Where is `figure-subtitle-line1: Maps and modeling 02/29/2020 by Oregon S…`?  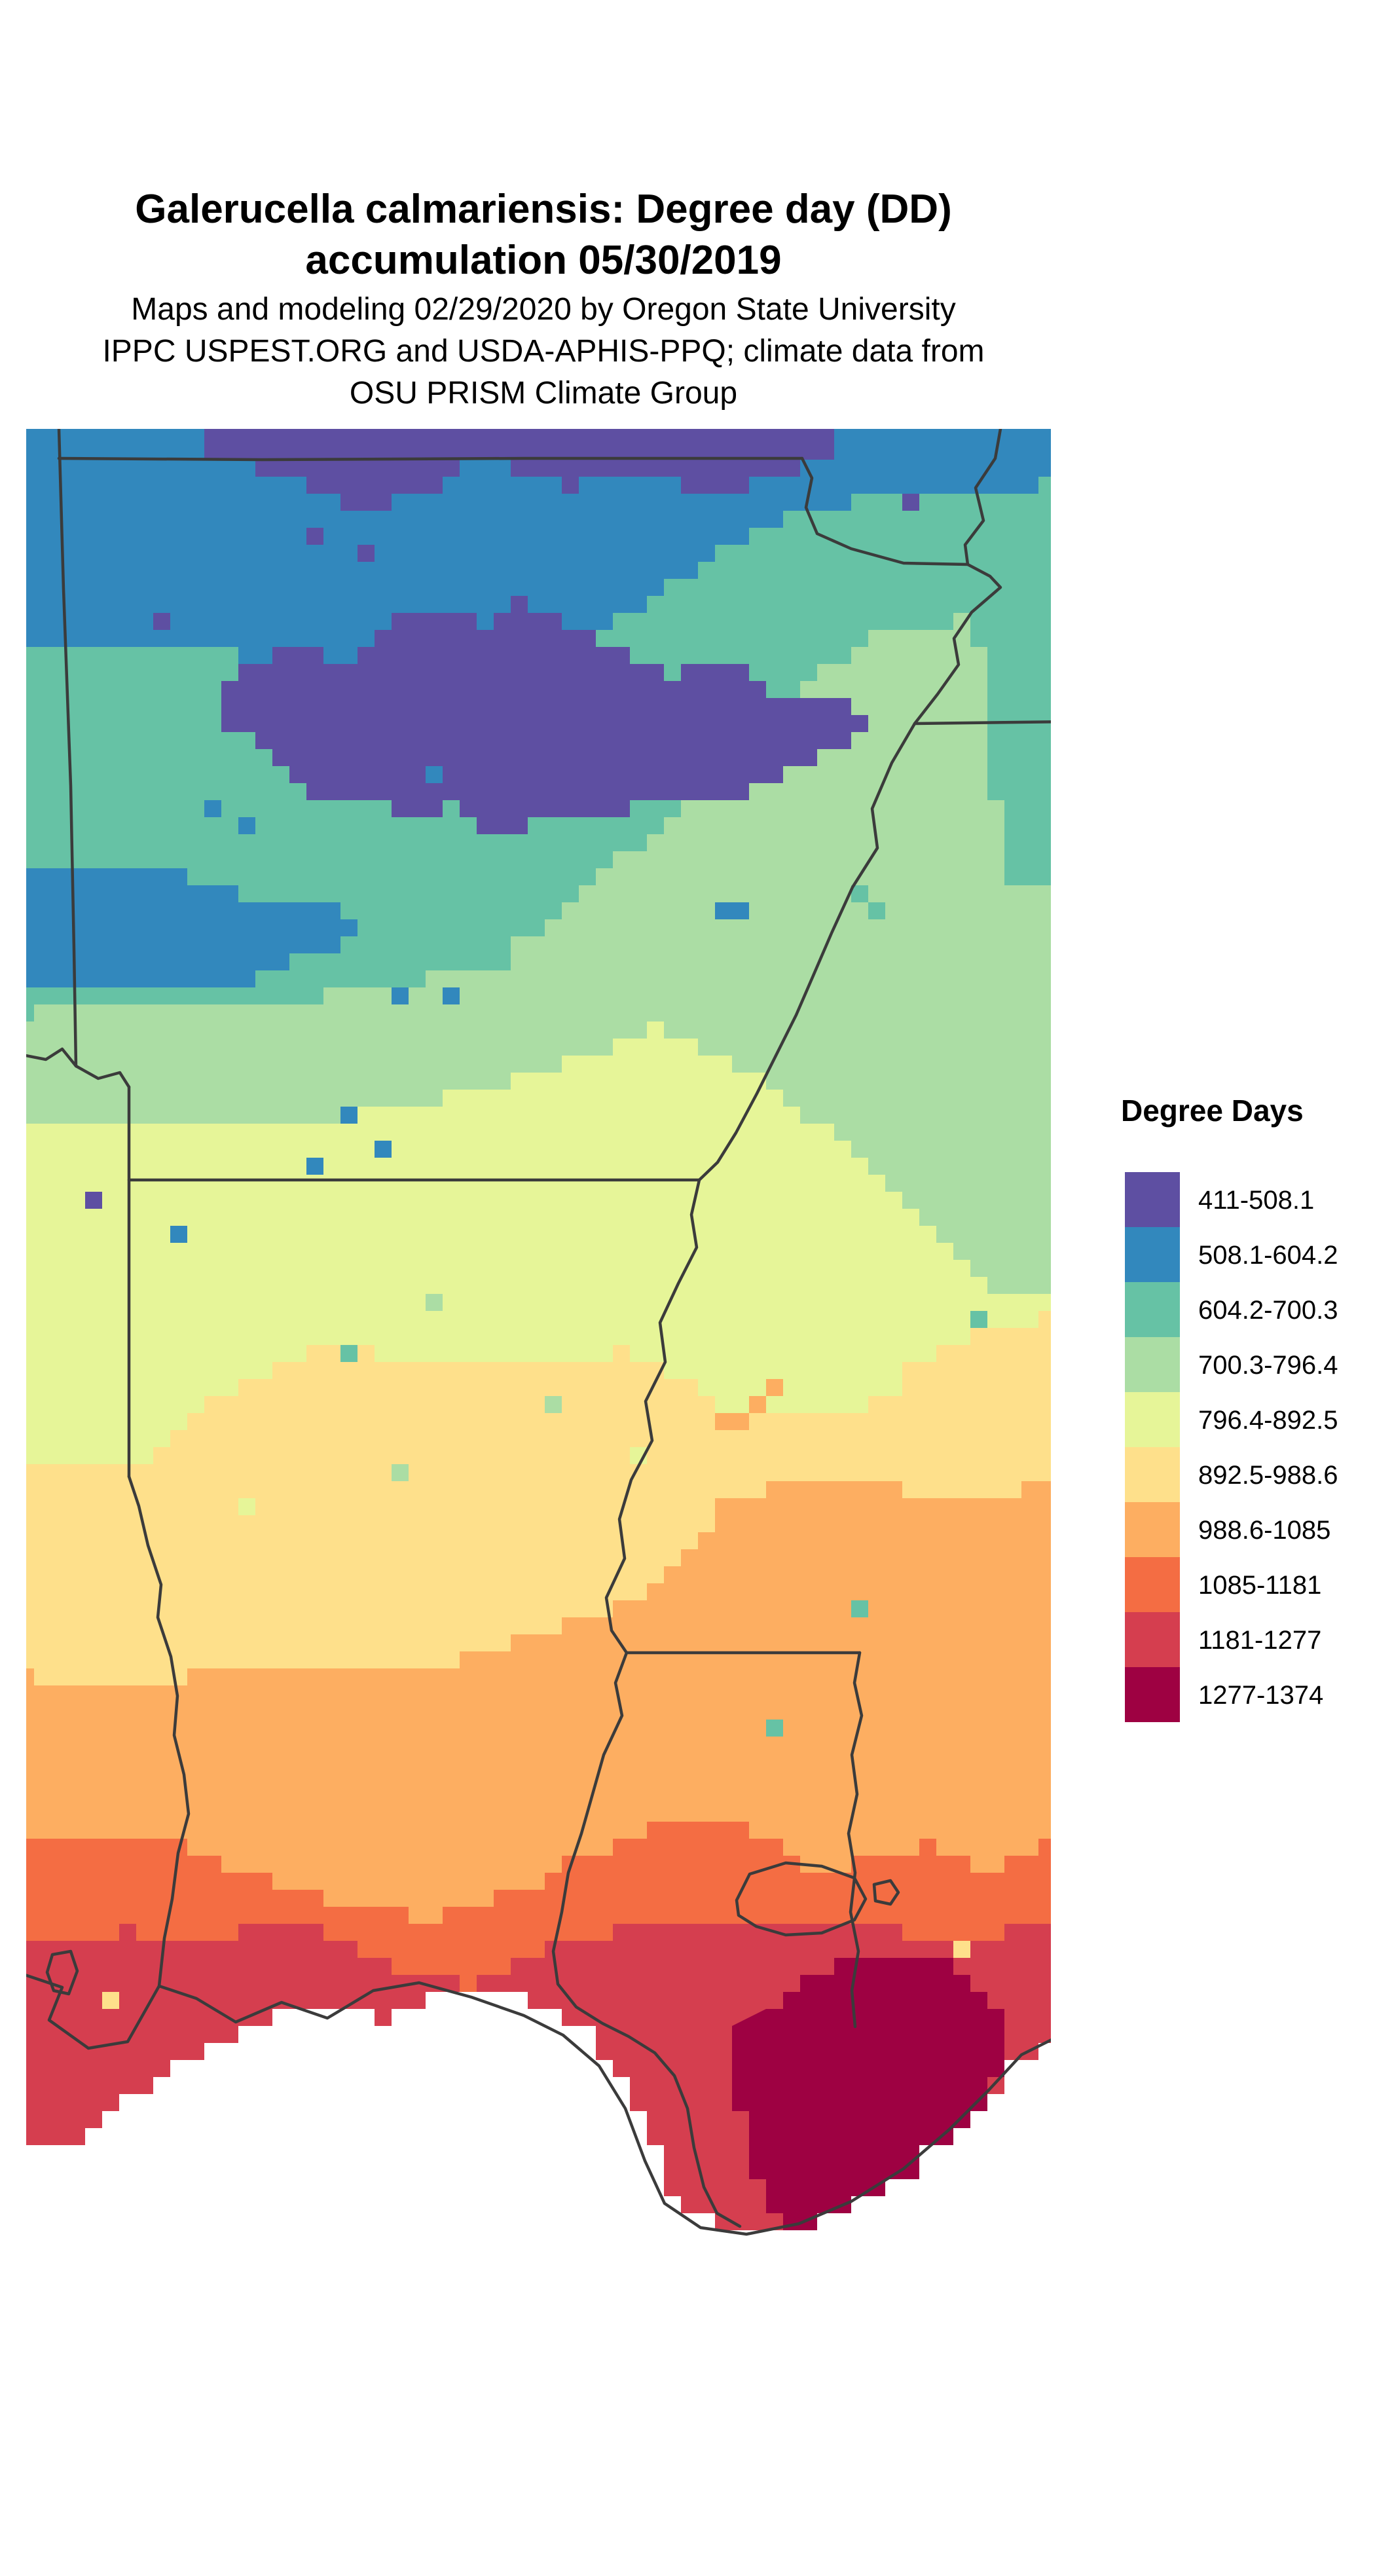
figure-subtitle-line1: Maps and modeling 02/29/2020 by Oregon S… is located at coordinates (543, 309).